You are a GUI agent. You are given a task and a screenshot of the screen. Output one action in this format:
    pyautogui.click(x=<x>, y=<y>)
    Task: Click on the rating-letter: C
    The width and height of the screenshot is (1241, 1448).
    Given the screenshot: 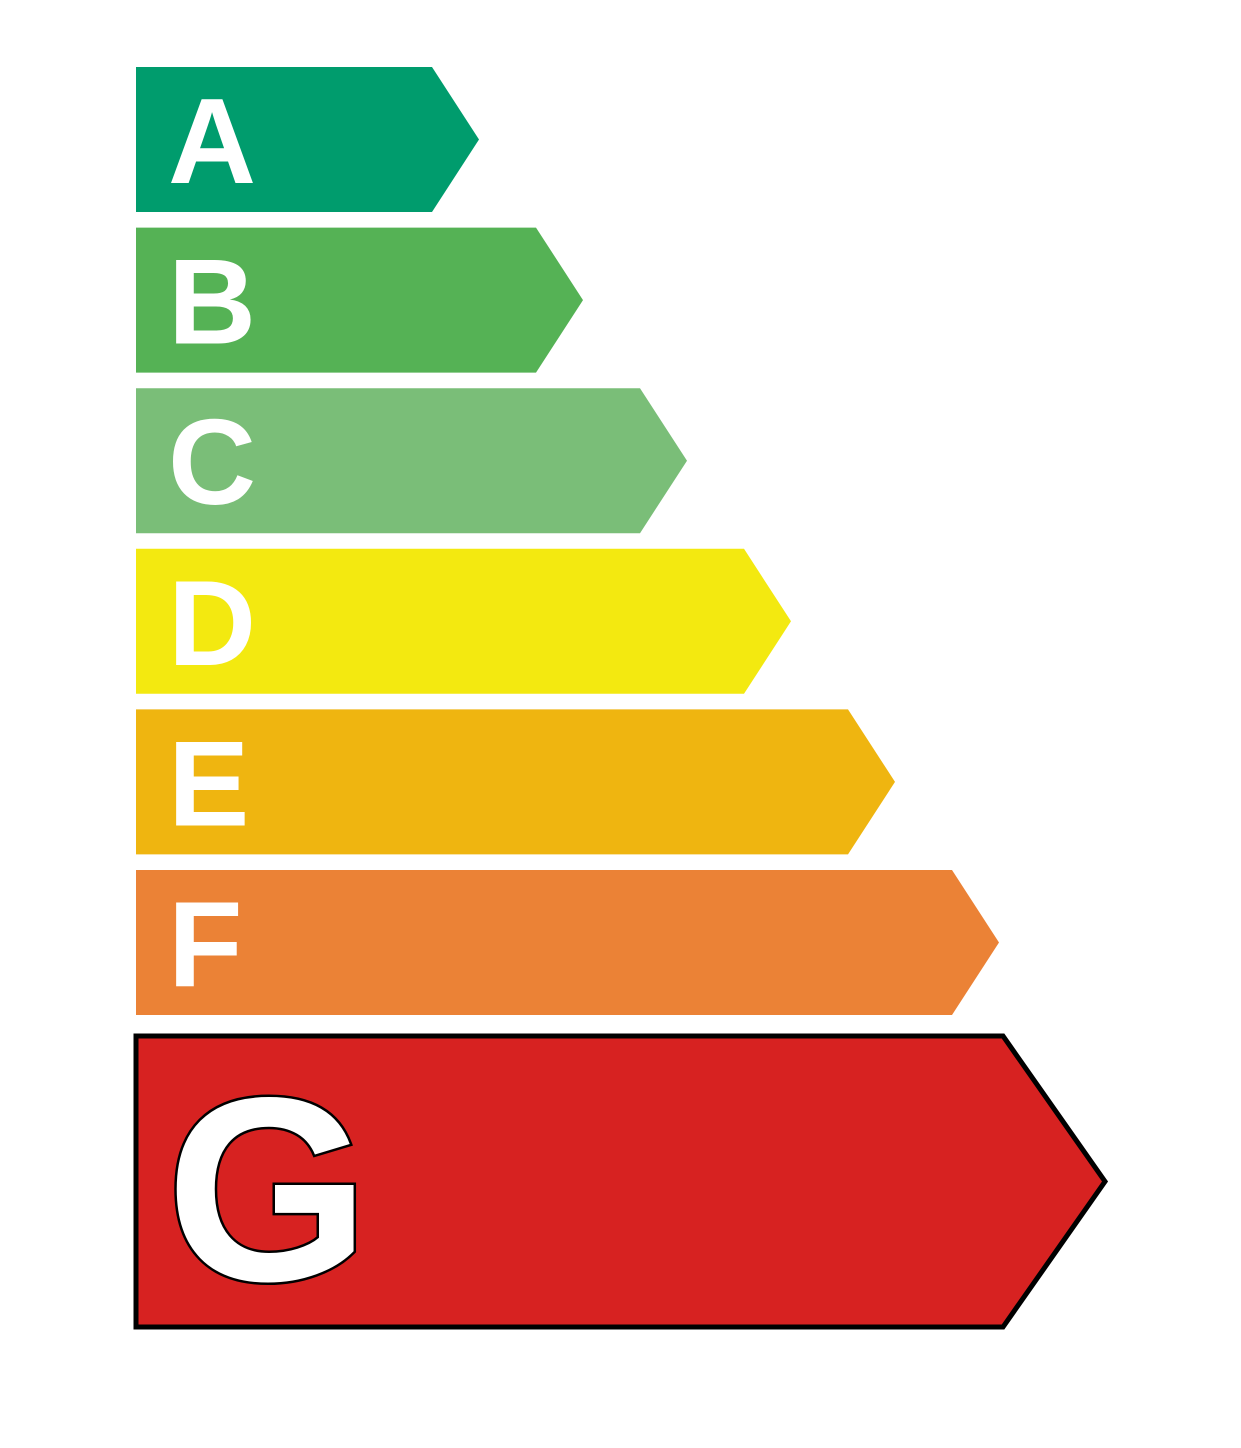 What is the action you would take?
    pyautogui.click(x=212, y=462)
    